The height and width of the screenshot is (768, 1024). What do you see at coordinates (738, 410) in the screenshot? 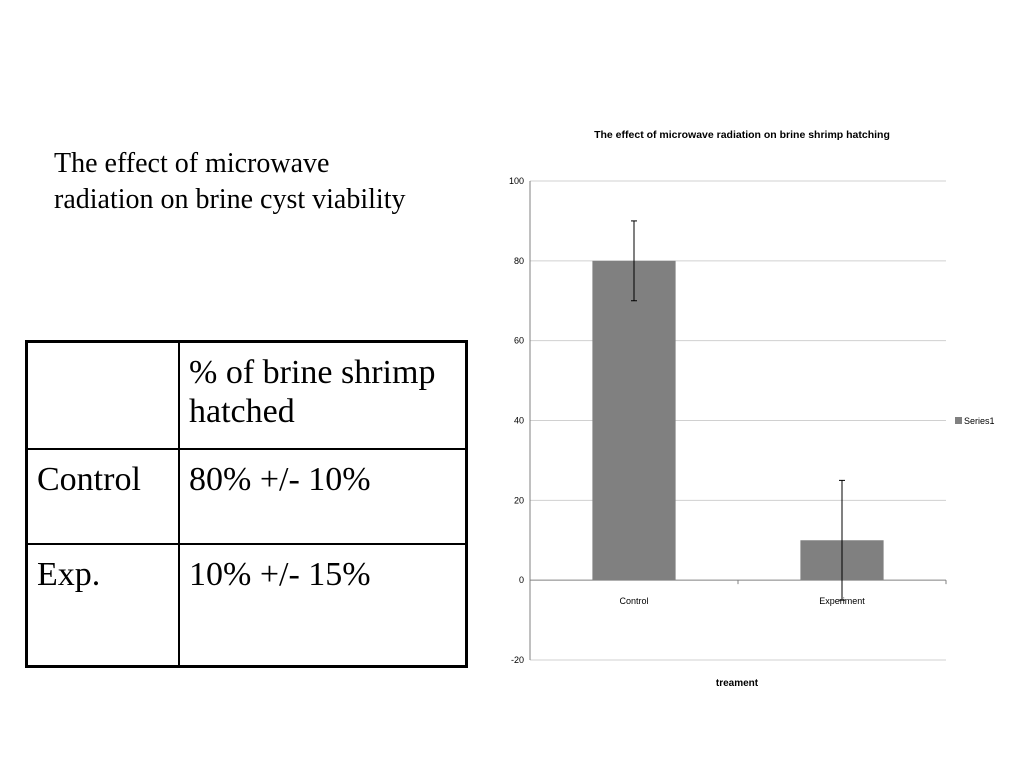
I see `chart-error-bars` at bounding box center [738, 410].